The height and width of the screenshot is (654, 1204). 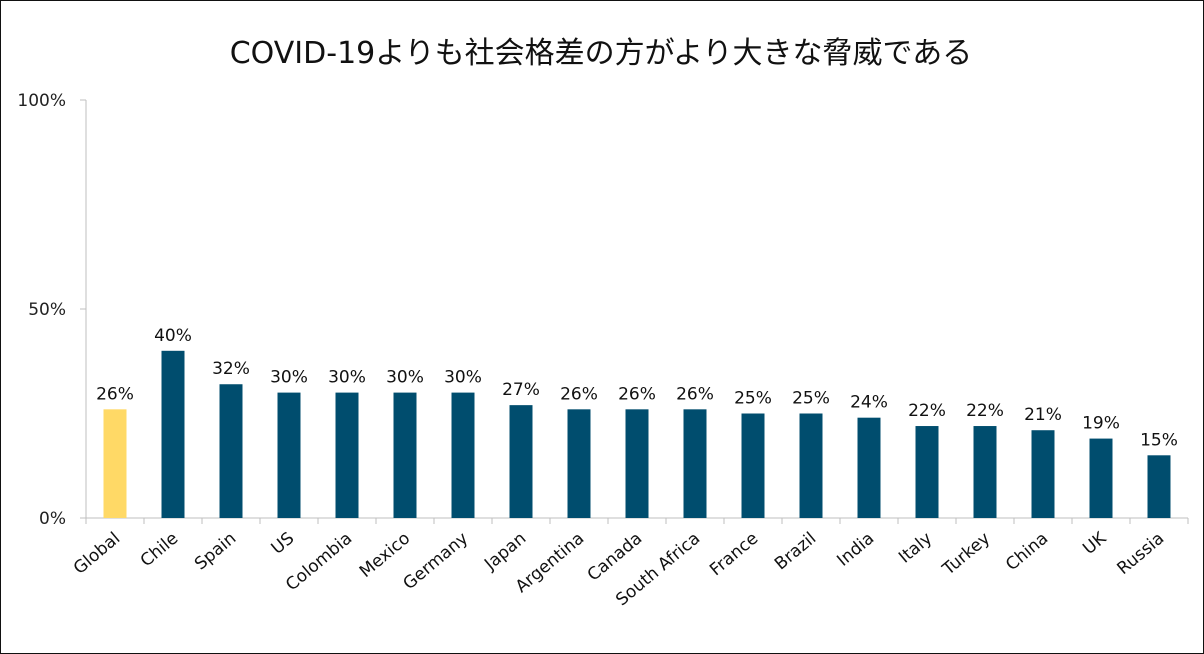 I want to click on x-tick-label: India, so click(x=855, y=550).